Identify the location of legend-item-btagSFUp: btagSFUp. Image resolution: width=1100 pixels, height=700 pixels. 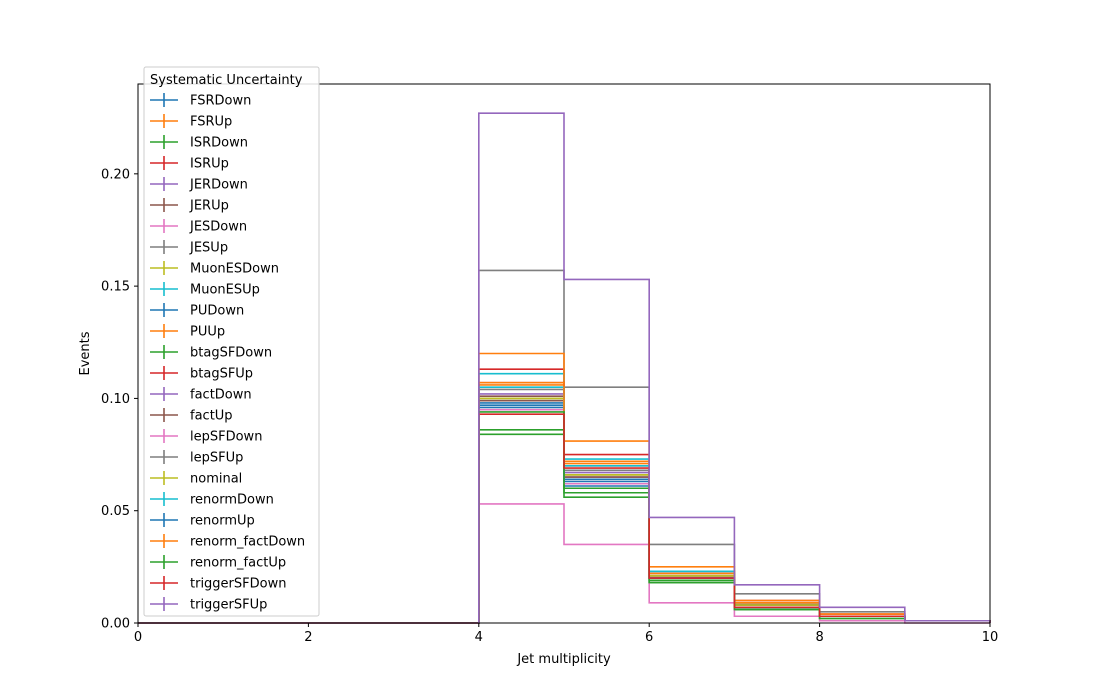
(201, 374).